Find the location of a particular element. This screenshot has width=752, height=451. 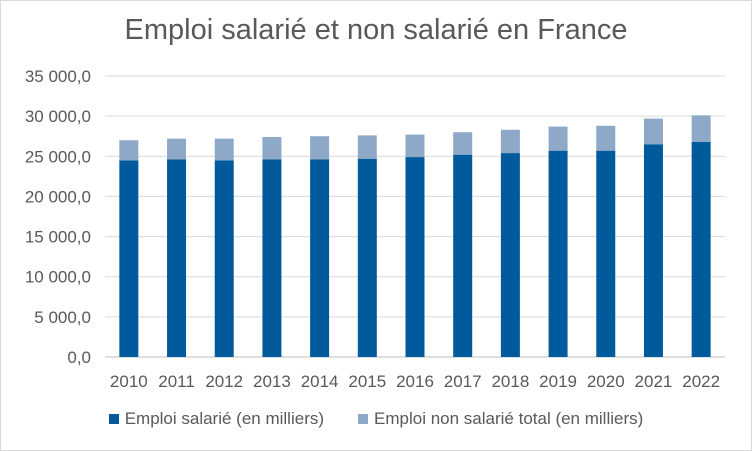

x-tick-label: 2011 is located at coordinates (176, 381).